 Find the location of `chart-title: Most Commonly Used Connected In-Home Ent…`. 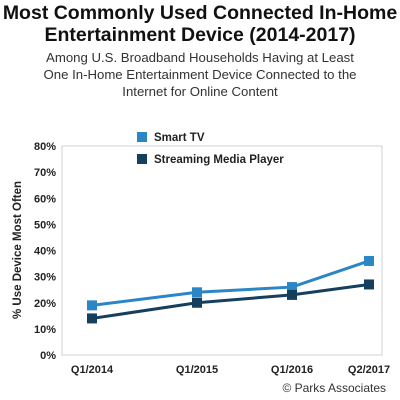

chart-title: Most Commonly Used Connected In-Home Ent… is located at coordinates (200, 24).